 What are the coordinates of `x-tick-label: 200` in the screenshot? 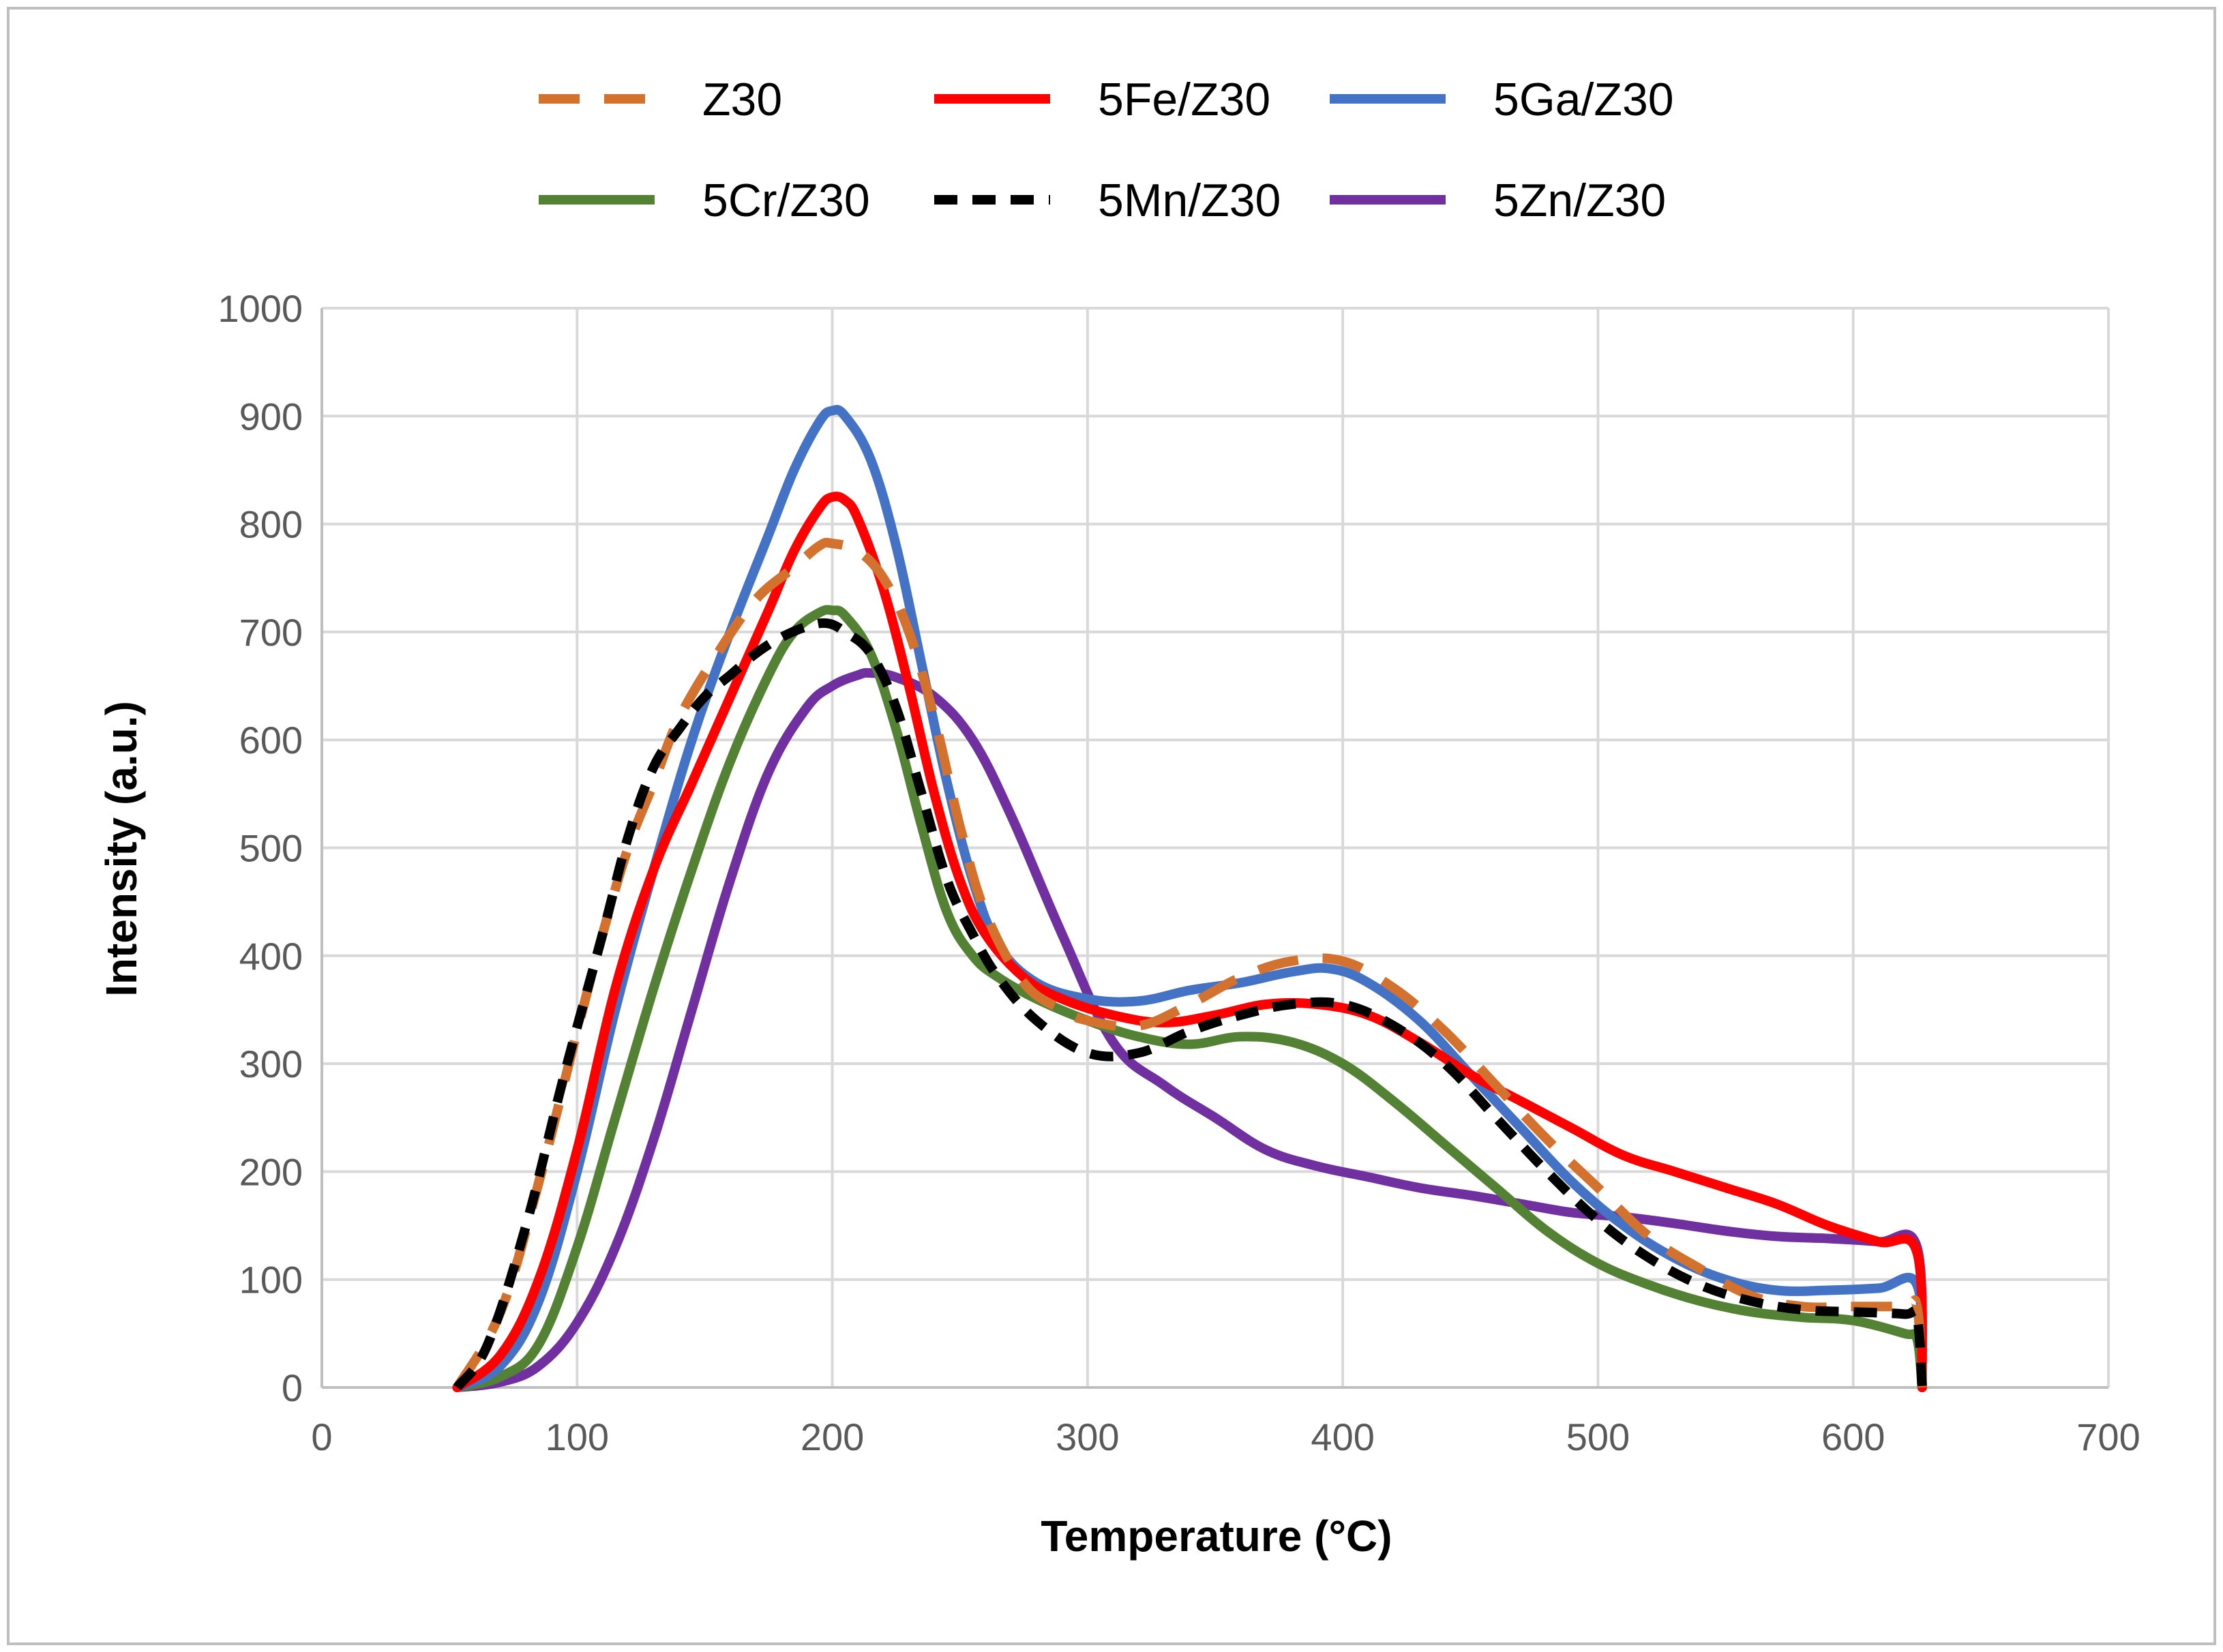 It's located at (832, 1436).